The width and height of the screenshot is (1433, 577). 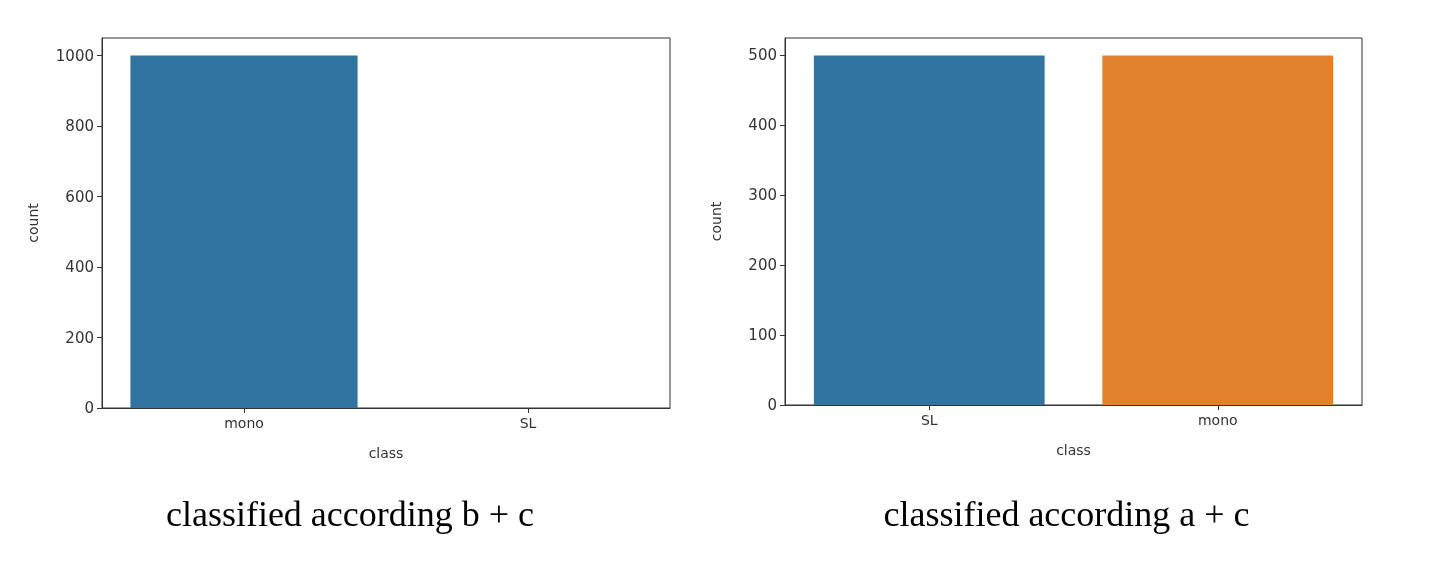 I want to click on text: classified according b + c, so click(x=350, y=514).